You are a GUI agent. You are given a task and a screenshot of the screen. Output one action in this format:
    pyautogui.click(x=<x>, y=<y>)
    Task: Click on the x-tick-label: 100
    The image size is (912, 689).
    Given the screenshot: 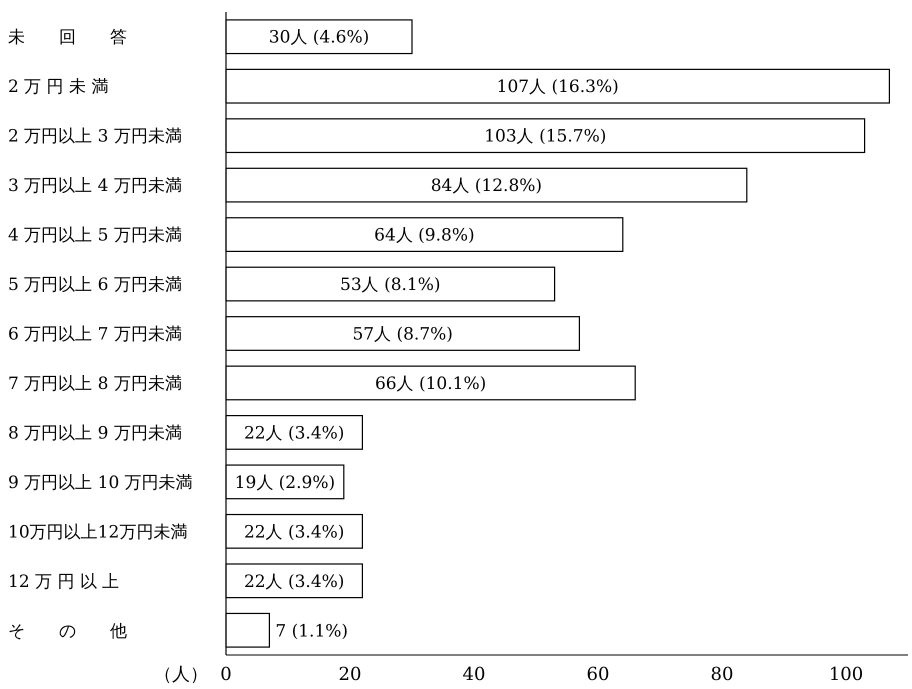 What is the action you would take?
    pyautogui.click(x=846, y=674)
    